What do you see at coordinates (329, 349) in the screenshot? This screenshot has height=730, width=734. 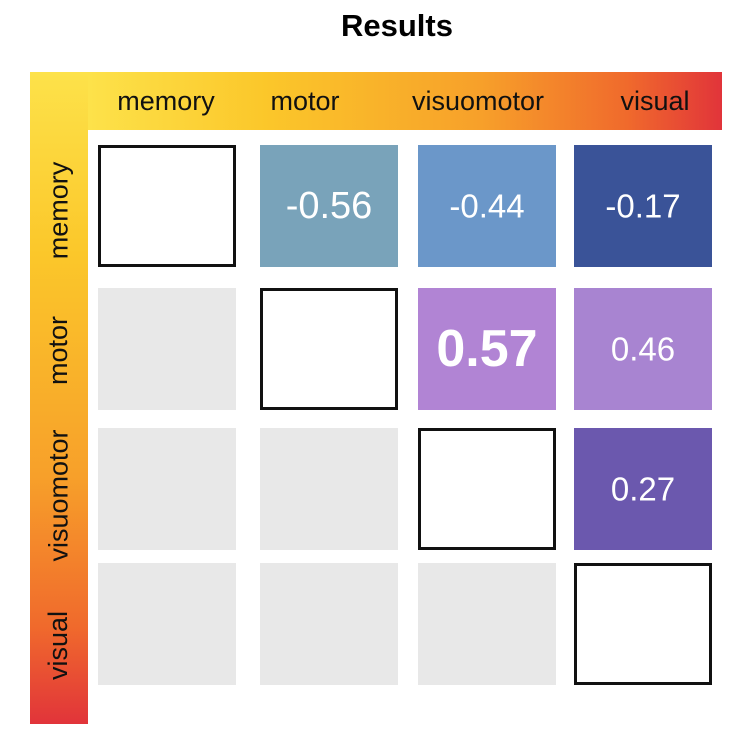 I see `diagonal-cell-motor` at bounding box center [329, 349].